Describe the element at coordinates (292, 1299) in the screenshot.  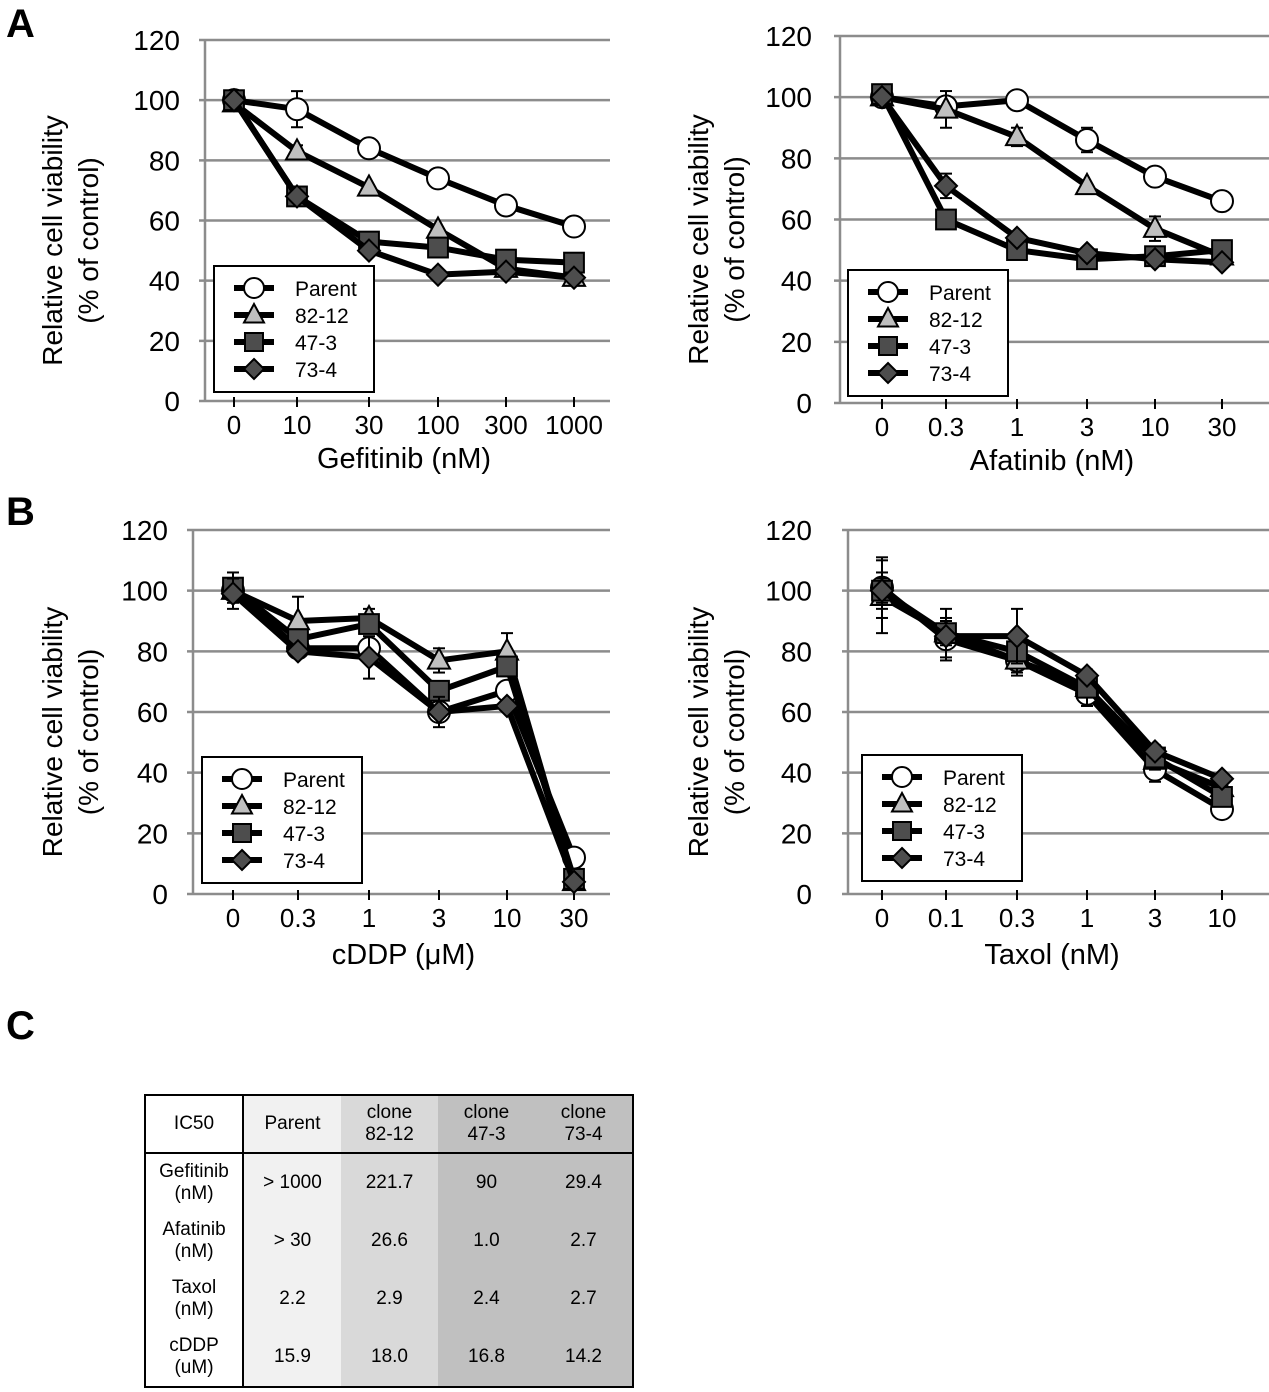
I see `table-cell: 2.2` at that location.